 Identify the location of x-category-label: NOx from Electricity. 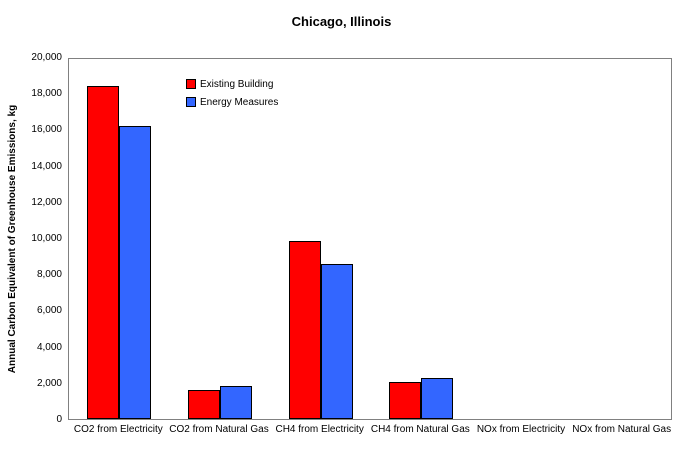
(521, 429).